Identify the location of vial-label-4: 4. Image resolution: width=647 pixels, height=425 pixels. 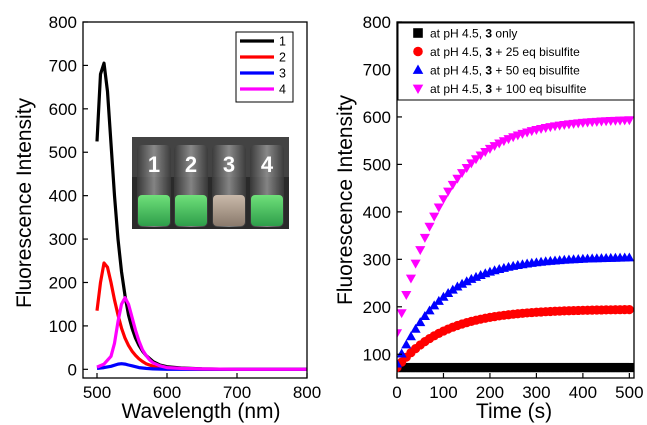
(267, 164).